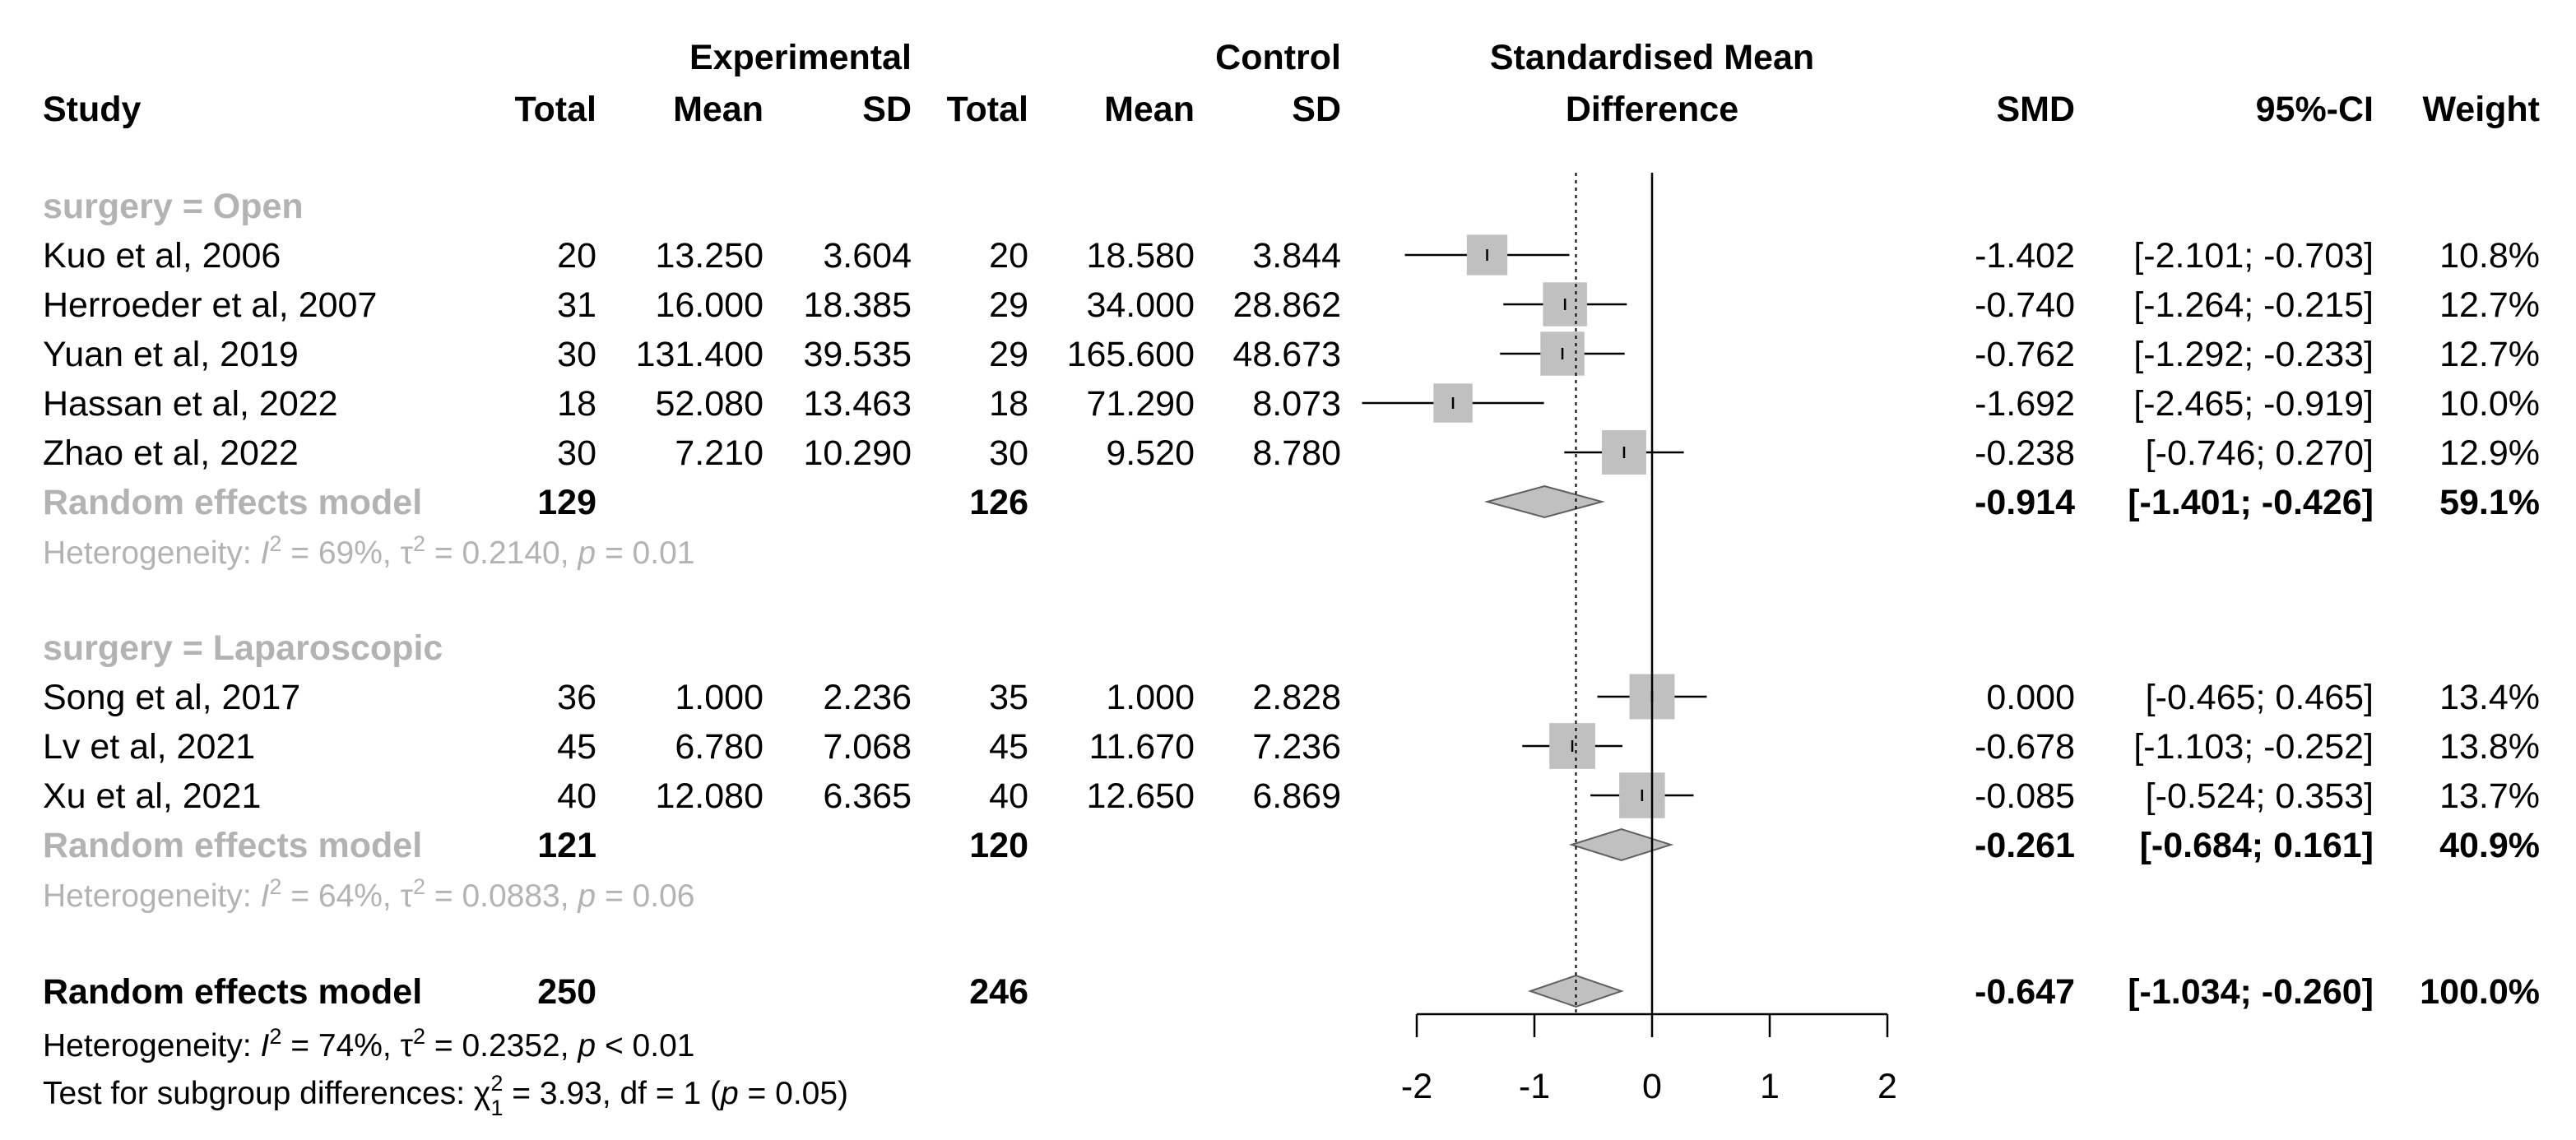 The width and height of the screenshot is (2576, 1140). I want to click on x-tick-label: -2, so click(1416, 1086).